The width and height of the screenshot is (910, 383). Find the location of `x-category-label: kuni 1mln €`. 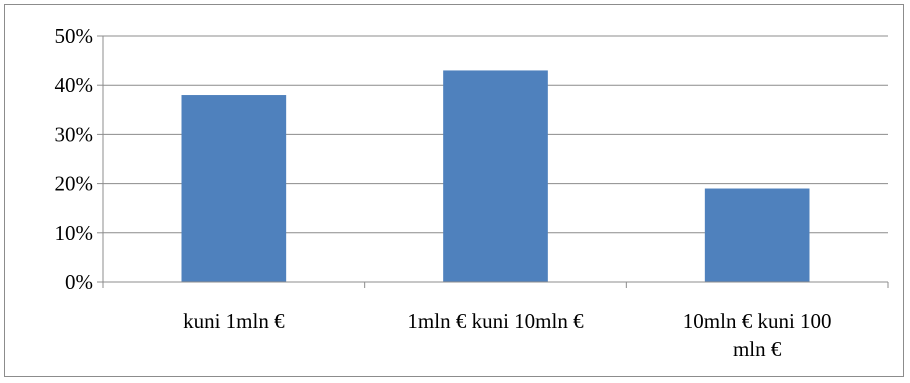

x-category-label: kuni 1mln € is located at coordinates (234, 321).